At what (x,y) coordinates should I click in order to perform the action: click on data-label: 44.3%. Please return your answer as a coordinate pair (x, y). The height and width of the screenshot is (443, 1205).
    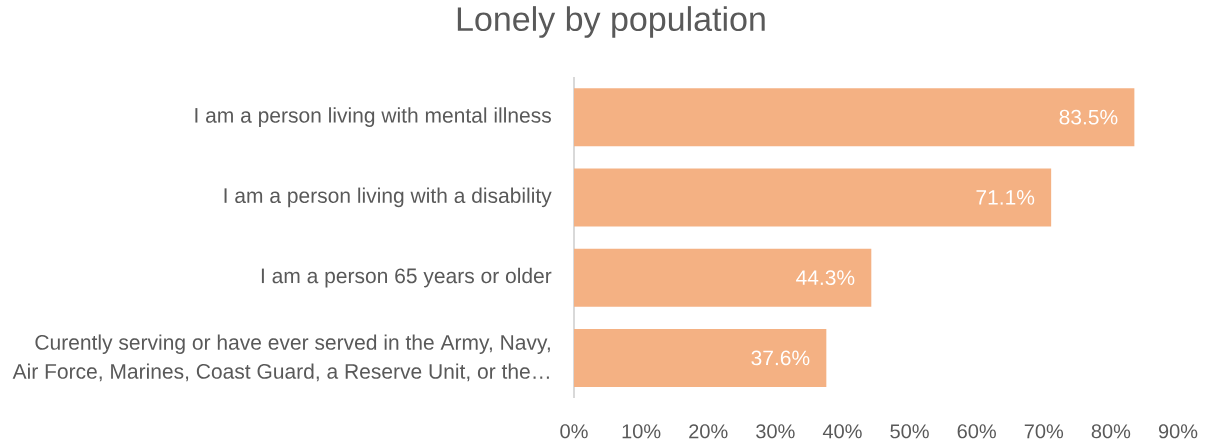
    Looking at the image, I should click on (825, 278).